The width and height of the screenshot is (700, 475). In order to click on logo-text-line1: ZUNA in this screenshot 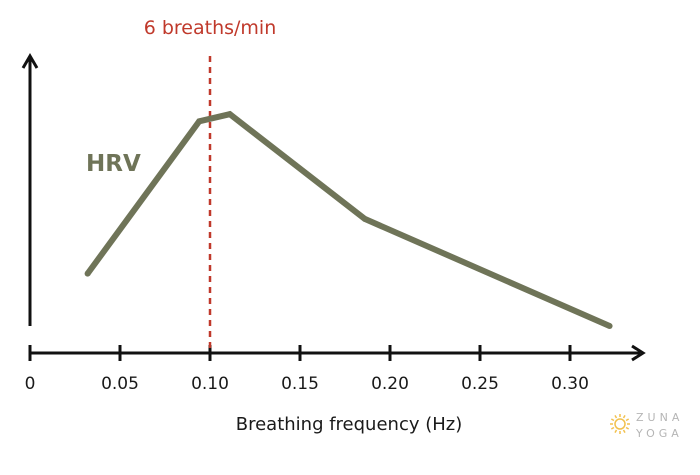, I will do `click(659, 417)`.